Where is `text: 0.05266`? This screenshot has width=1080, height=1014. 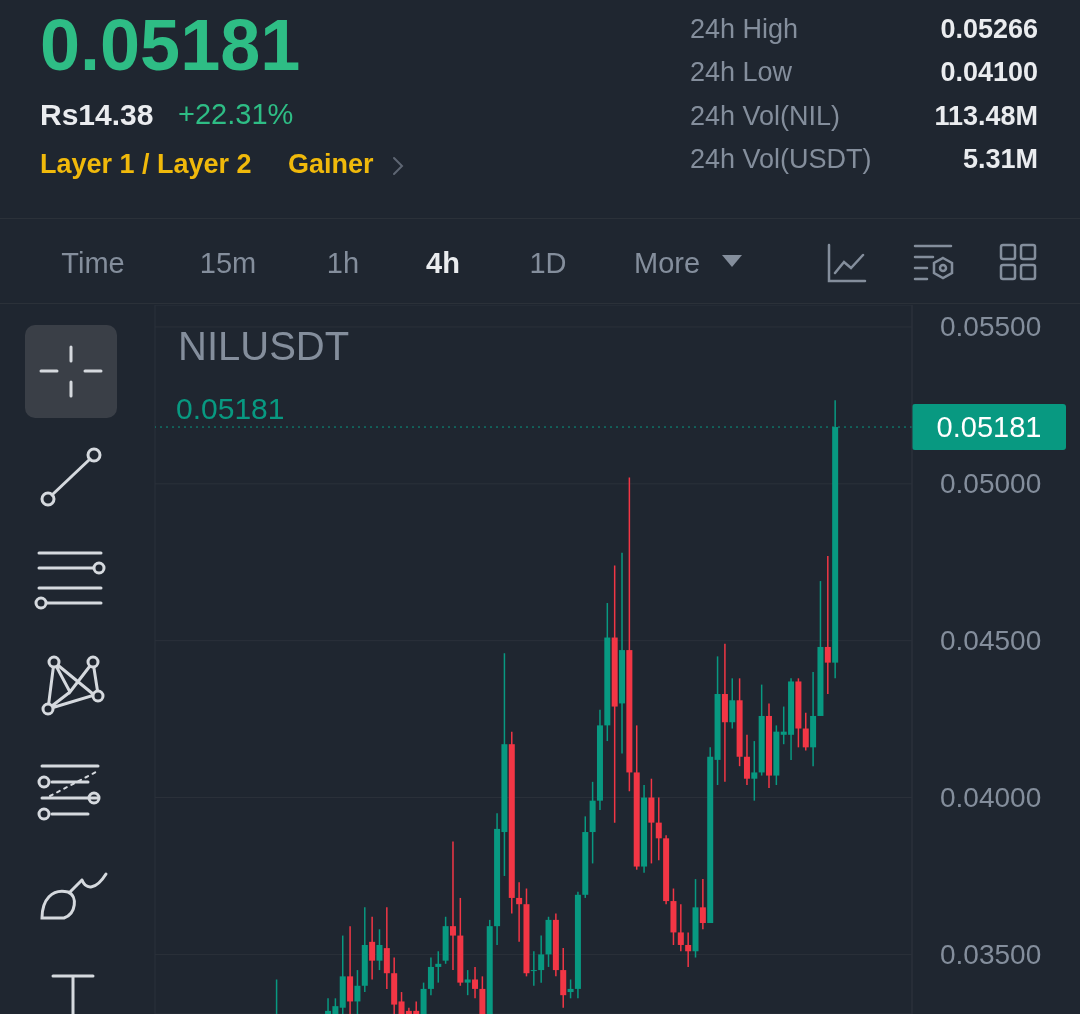
text: 0.05266 is located at coordinates (989, 29).